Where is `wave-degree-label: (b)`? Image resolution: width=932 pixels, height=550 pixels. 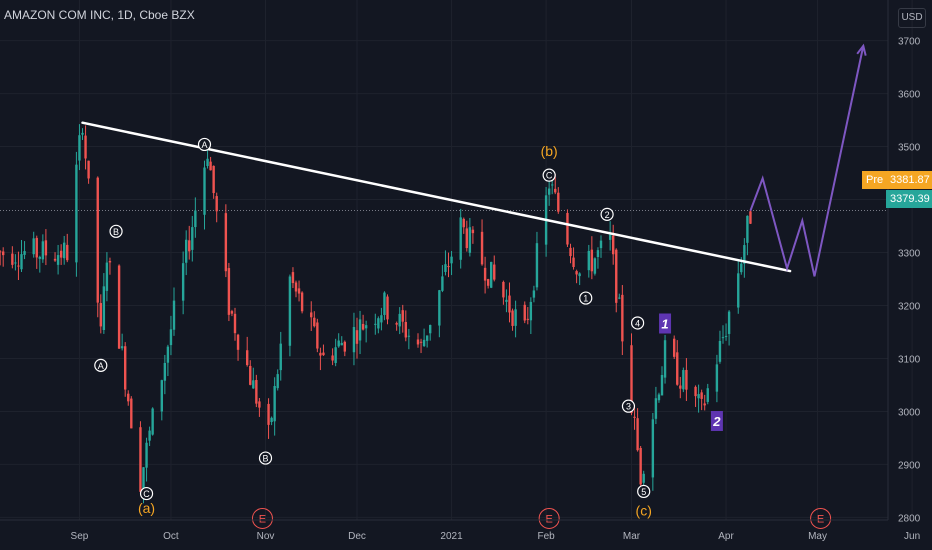
wave-degree-label: (b) is located at coordinates (549, 151).